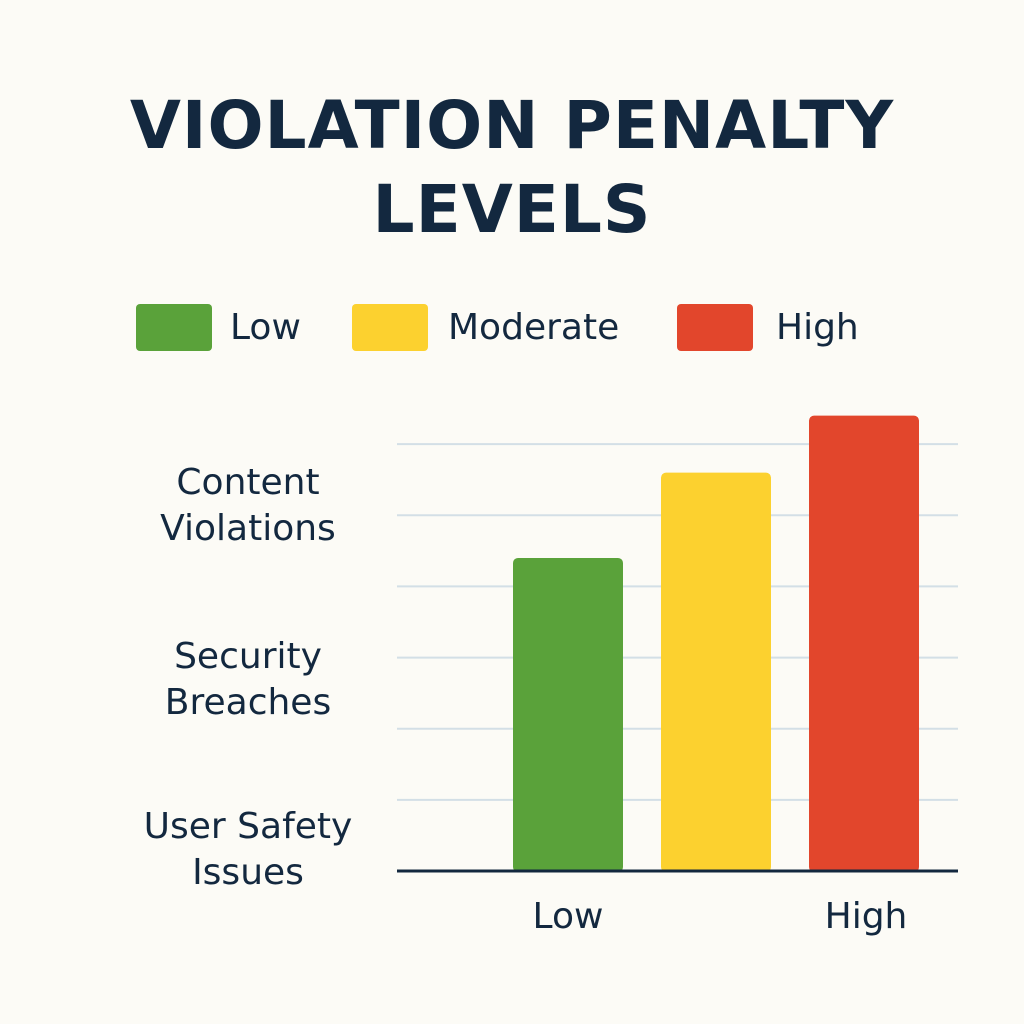 This screenshot has width=1024, height=1024. Describe the element at coordinates (265, 327) in the screenshot. I see `legend-label-low: Low` at that location.